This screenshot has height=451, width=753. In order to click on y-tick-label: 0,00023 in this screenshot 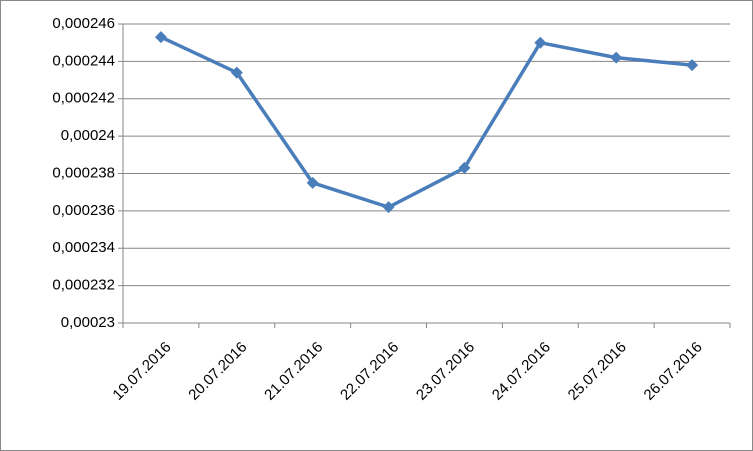, I will do `click(88, 322)`.